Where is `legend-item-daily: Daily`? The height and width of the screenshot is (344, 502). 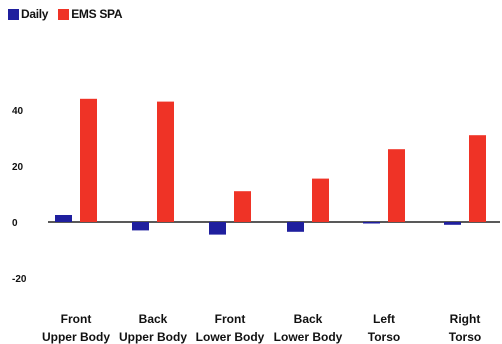
legend-item-daily: Daily is located at coordinates (28, 14).